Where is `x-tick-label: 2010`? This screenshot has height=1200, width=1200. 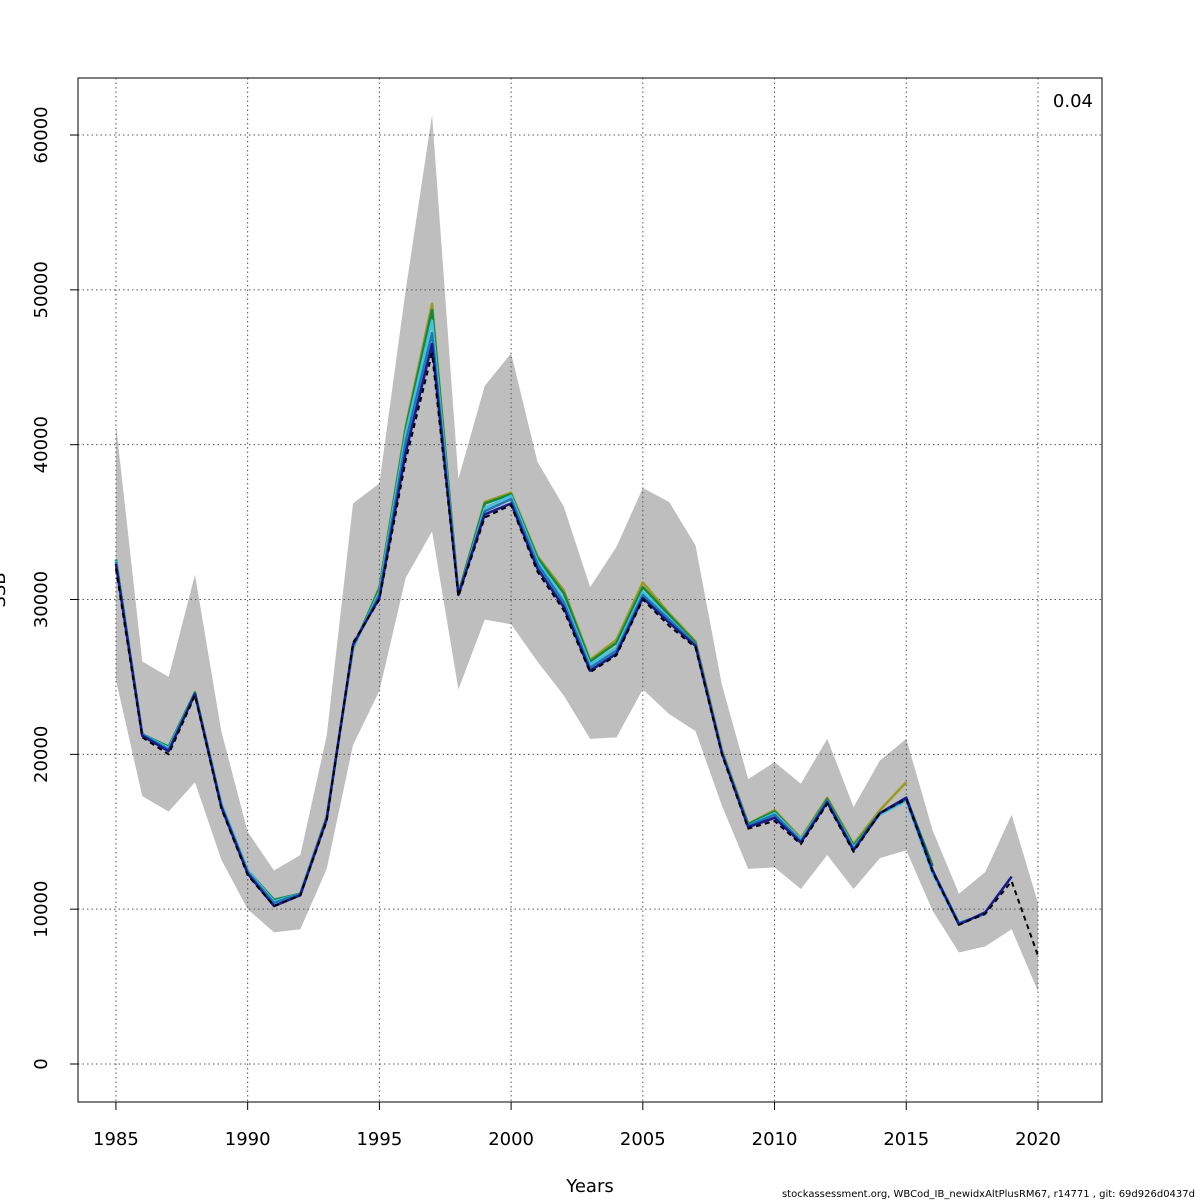
x-tick-label: 2010 is located at coordinates (775, 1139).